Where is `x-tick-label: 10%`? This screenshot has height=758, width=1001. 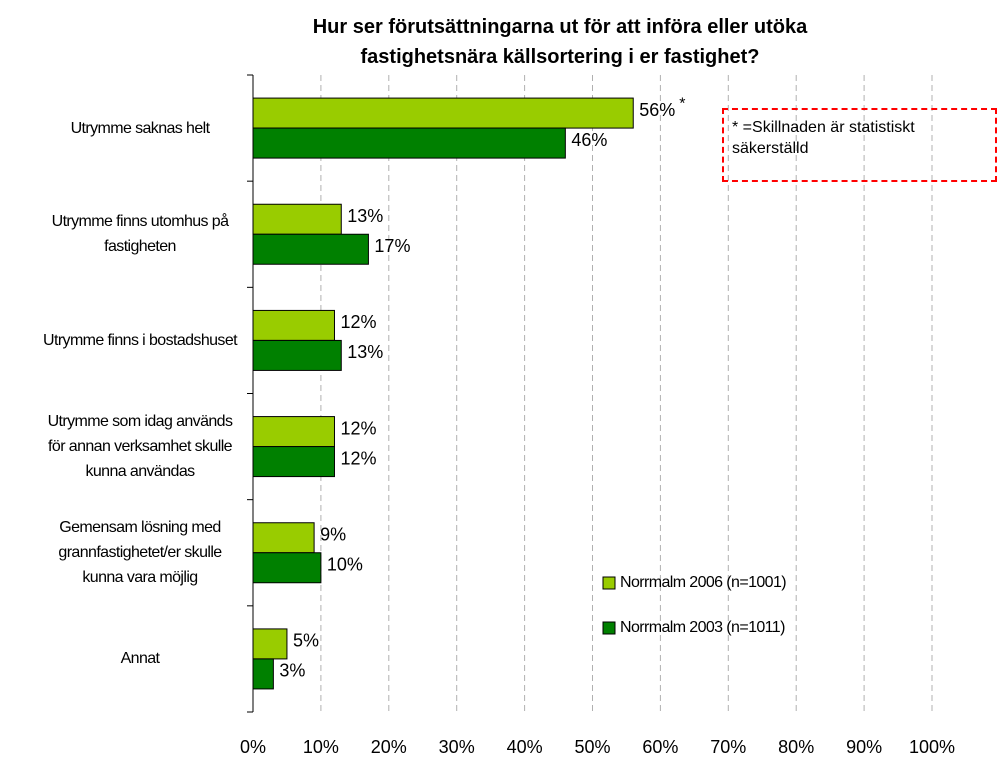 x-tick-label: 10% is located at coordinates (321, 747).